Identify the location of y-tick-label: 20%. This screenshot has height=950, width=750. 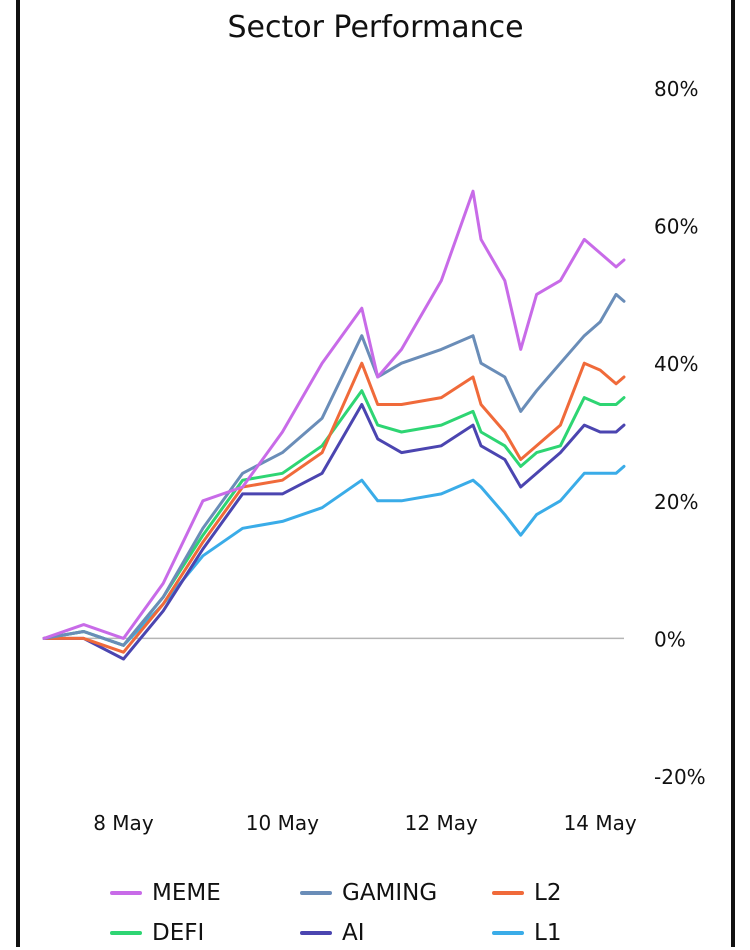
(676, 502).